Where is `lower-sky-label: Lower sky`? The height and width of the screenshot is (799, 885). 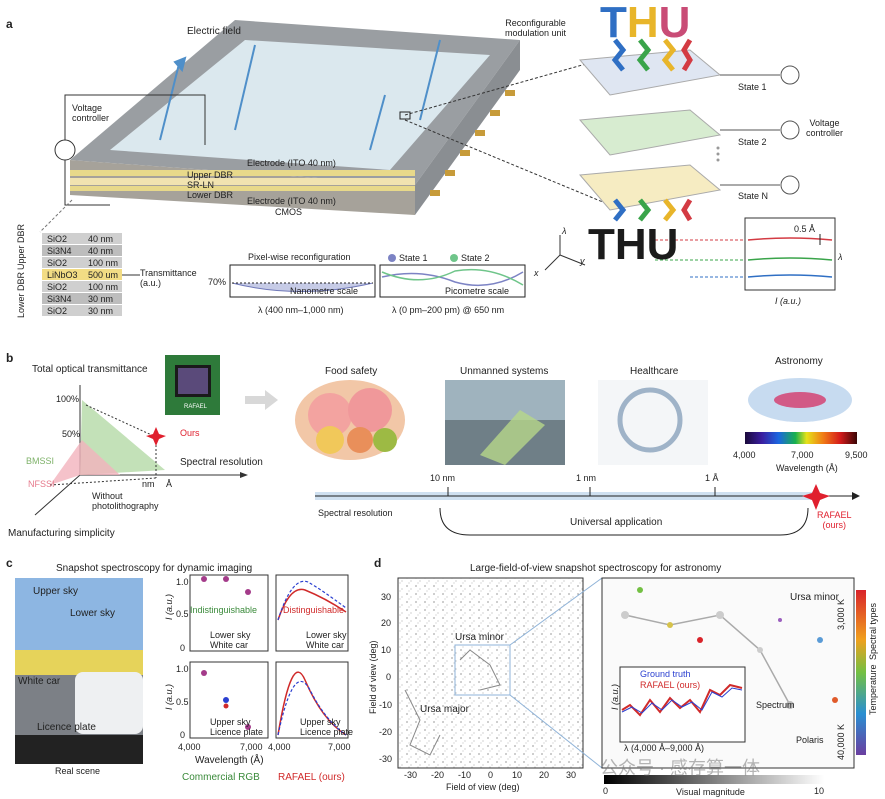
lower-sky-label: Lower sky is located at coordinates (93, 613).